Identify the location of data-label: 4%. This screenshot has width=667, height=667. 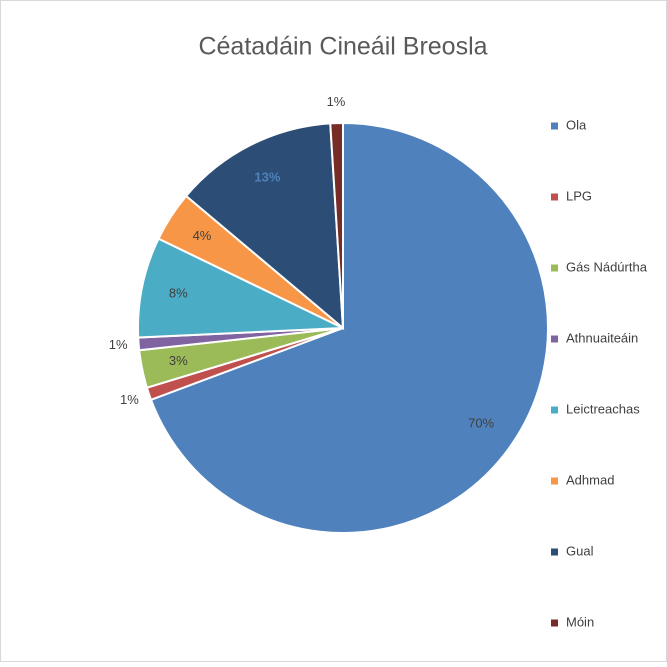
(202, 235).